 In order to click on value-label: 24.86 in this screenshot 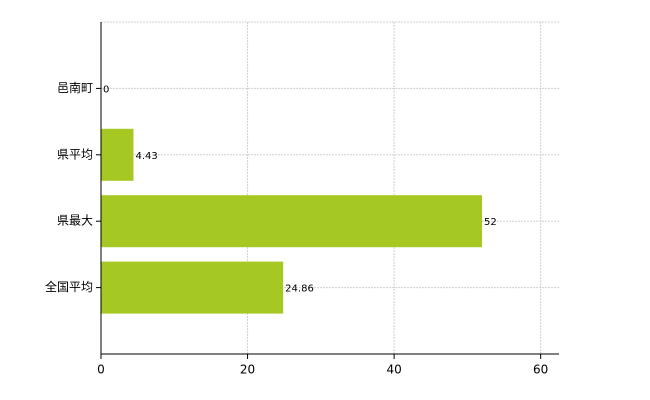, I will do `click(299, 289)`.